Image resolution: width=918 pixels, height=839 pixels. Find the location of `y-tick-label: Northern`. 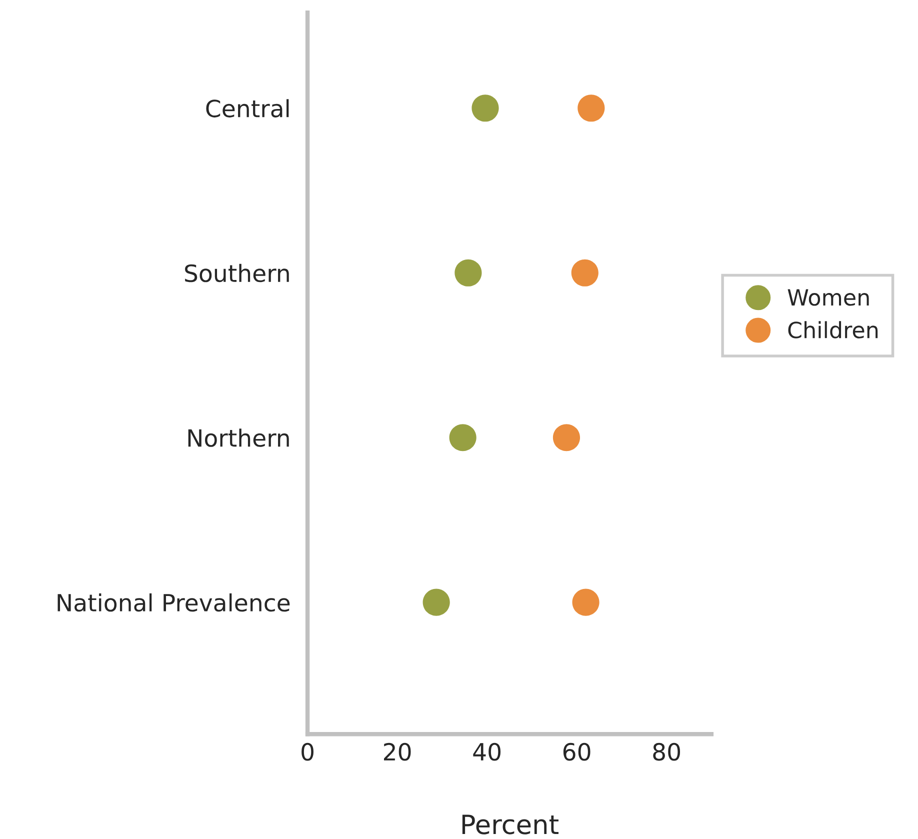

y-tick-label: Northern is located at coordinates (238, 437).